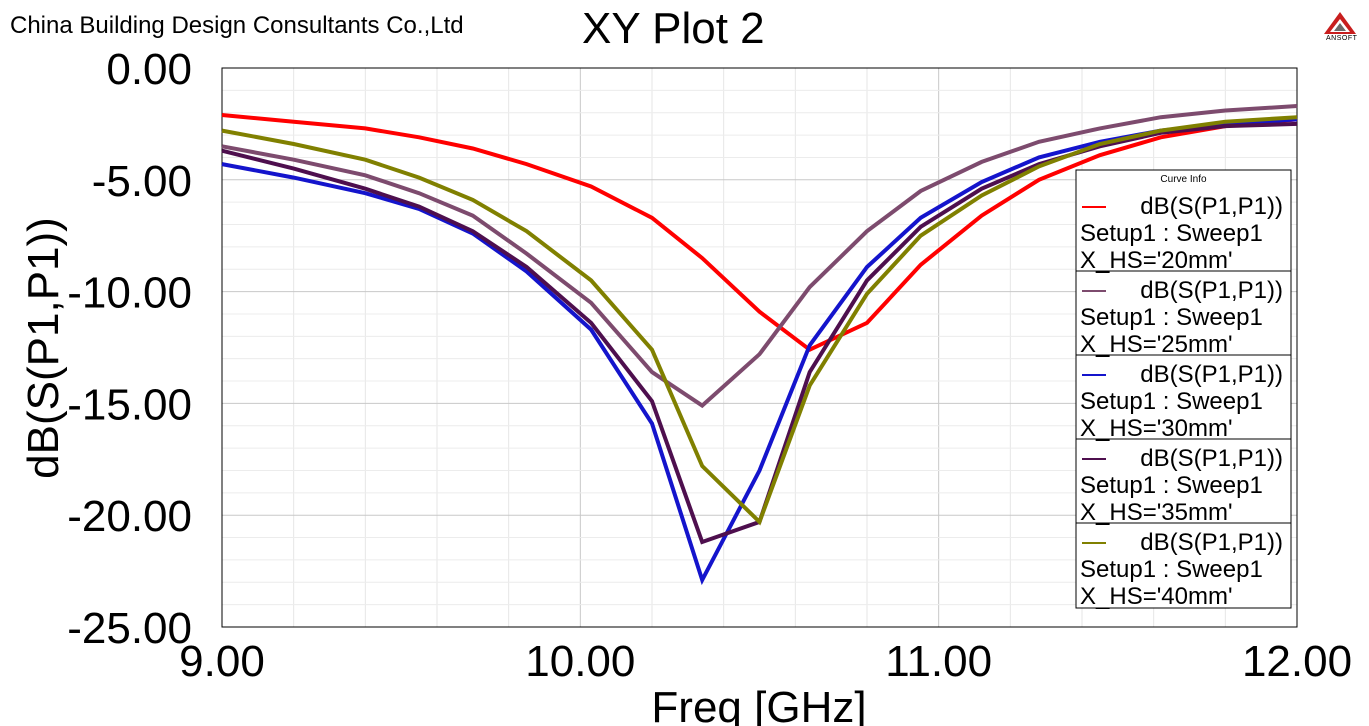 This screenshot has height=726, width=1369. What do you see at coordinates (1156, 260) in the screenshot?
I see `legend-entry-text: X_HS='20mm'` at bounding box center [1156, 260].